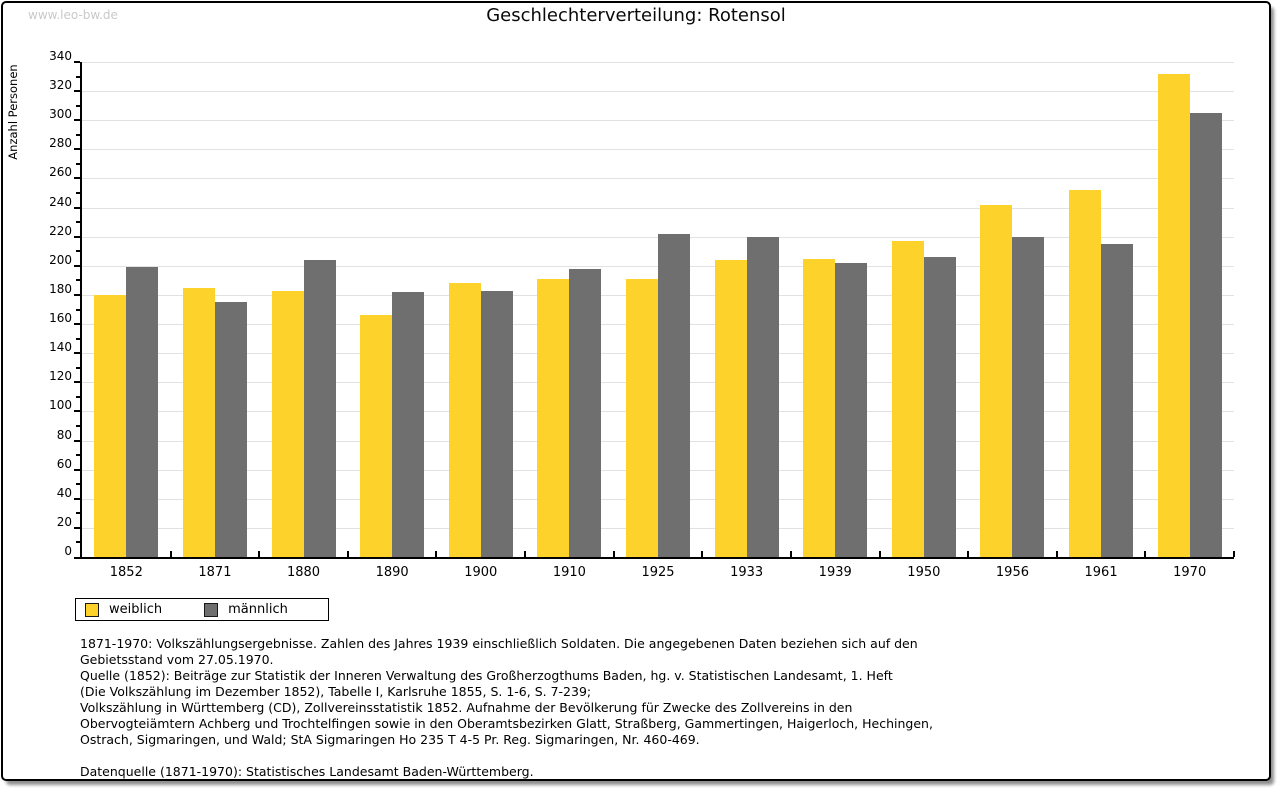 This screenshot has width=1280, height=791. Describe the element at coordinates (392, 572) in the screenshot. I see `x-axis-label-1890: 1890` at that location.